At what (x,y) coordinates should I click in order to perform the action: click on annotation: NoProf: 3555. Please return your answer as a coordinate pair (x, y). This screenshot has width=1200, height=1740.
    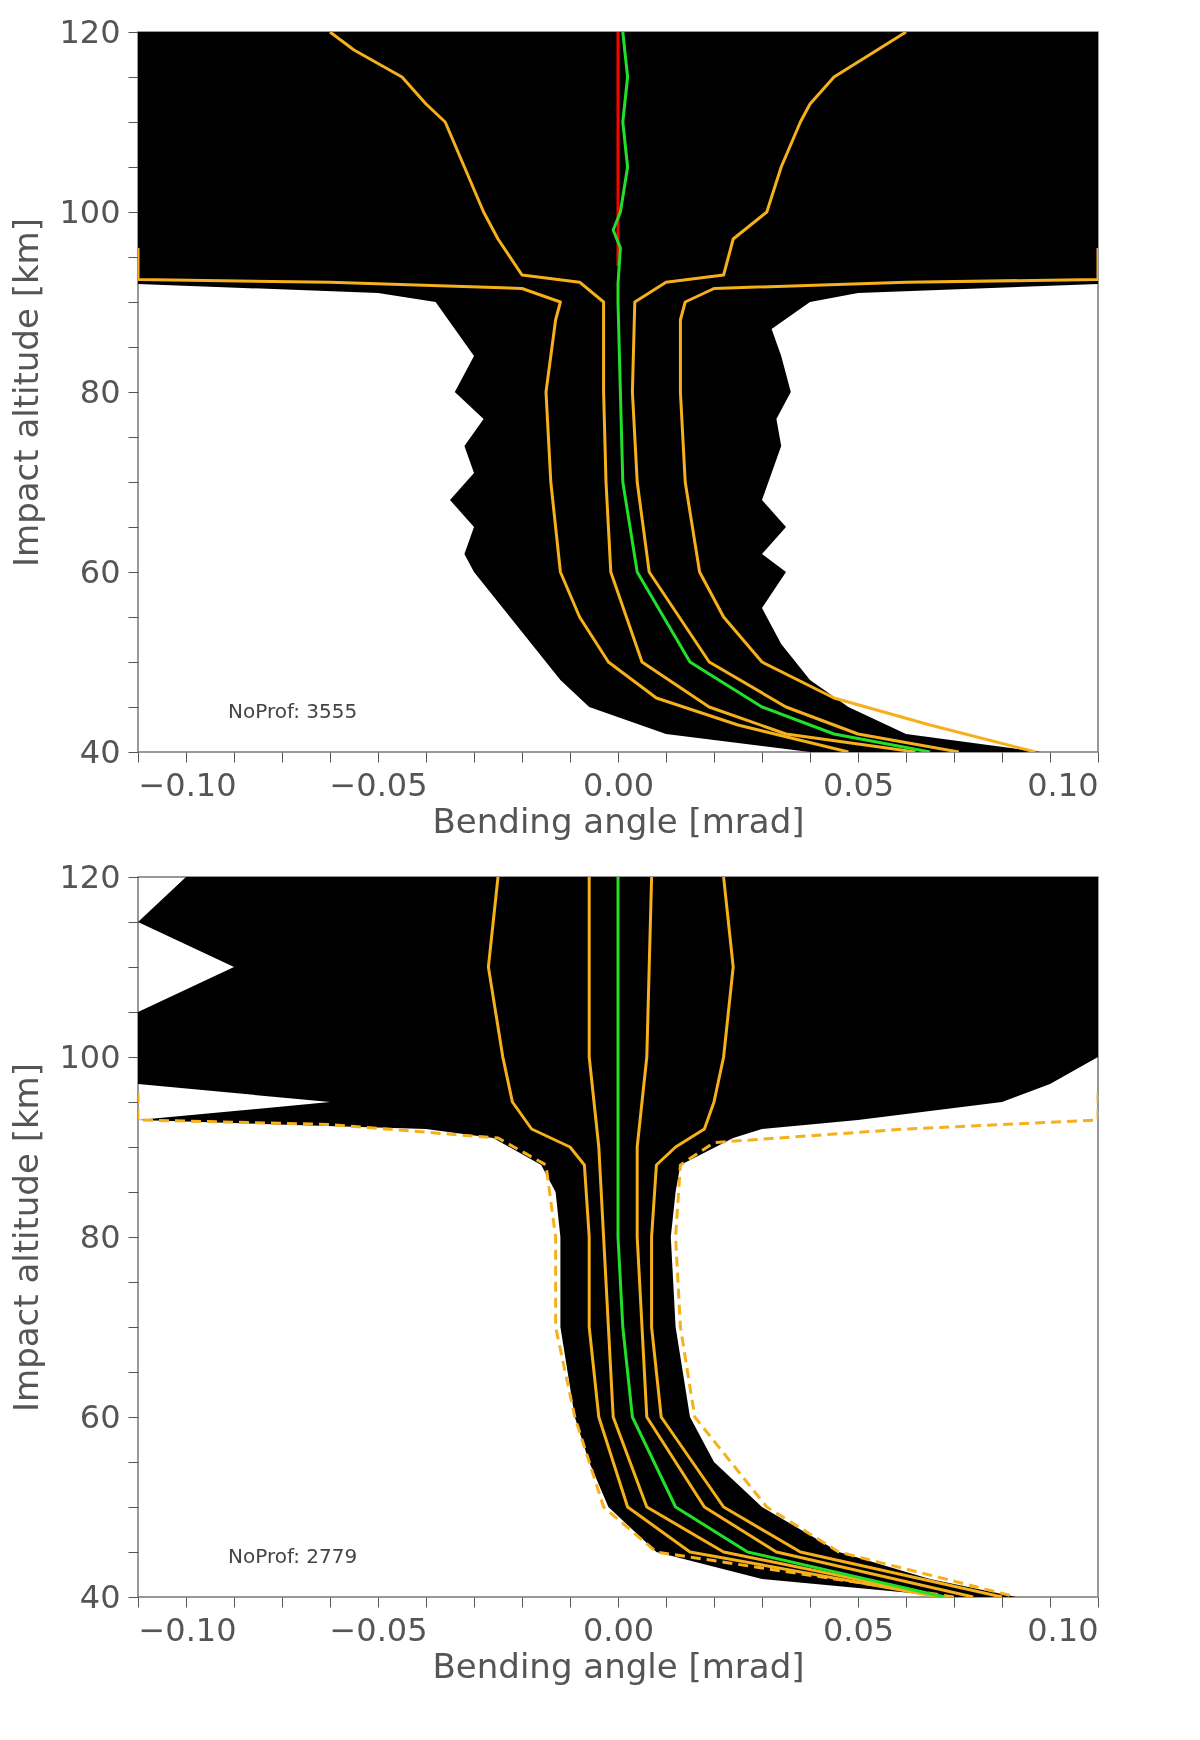
    Looking at the image, I should click on (293, 711).